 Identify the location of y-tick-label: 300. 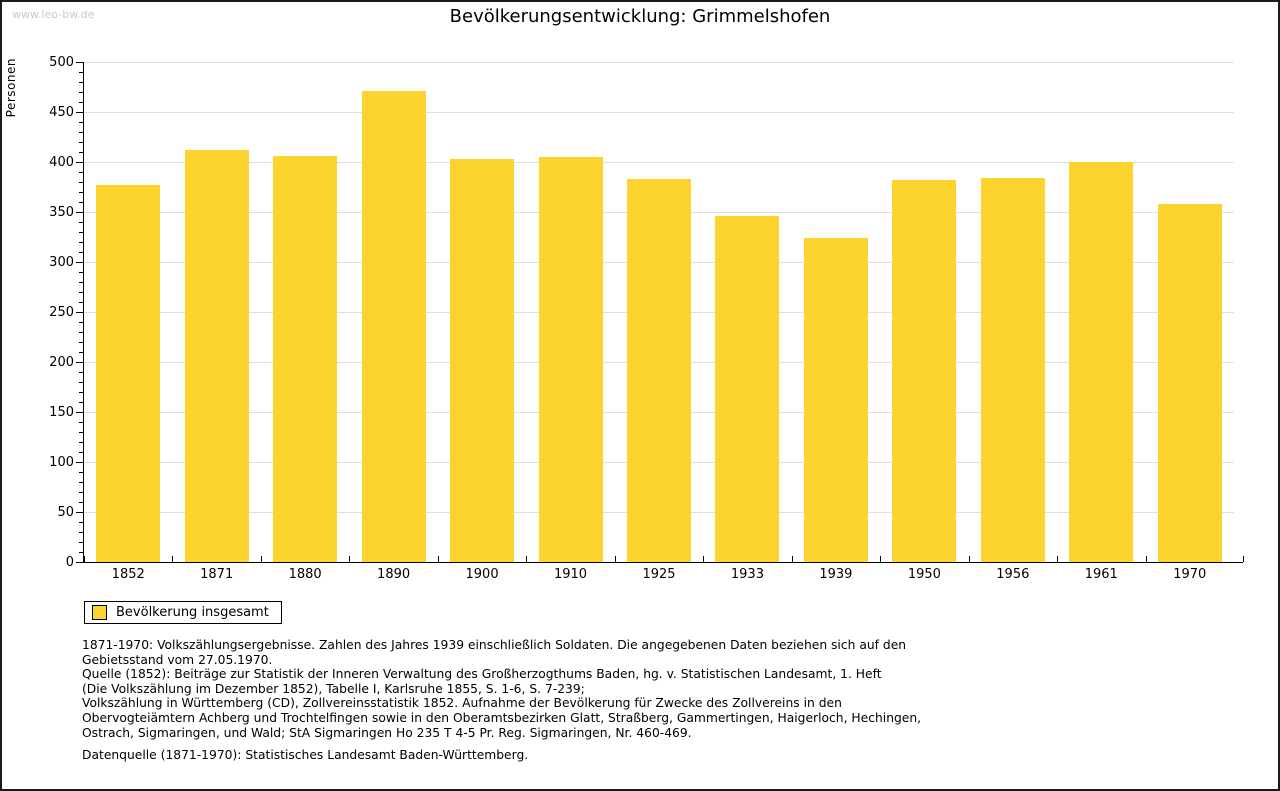
(61, 262).